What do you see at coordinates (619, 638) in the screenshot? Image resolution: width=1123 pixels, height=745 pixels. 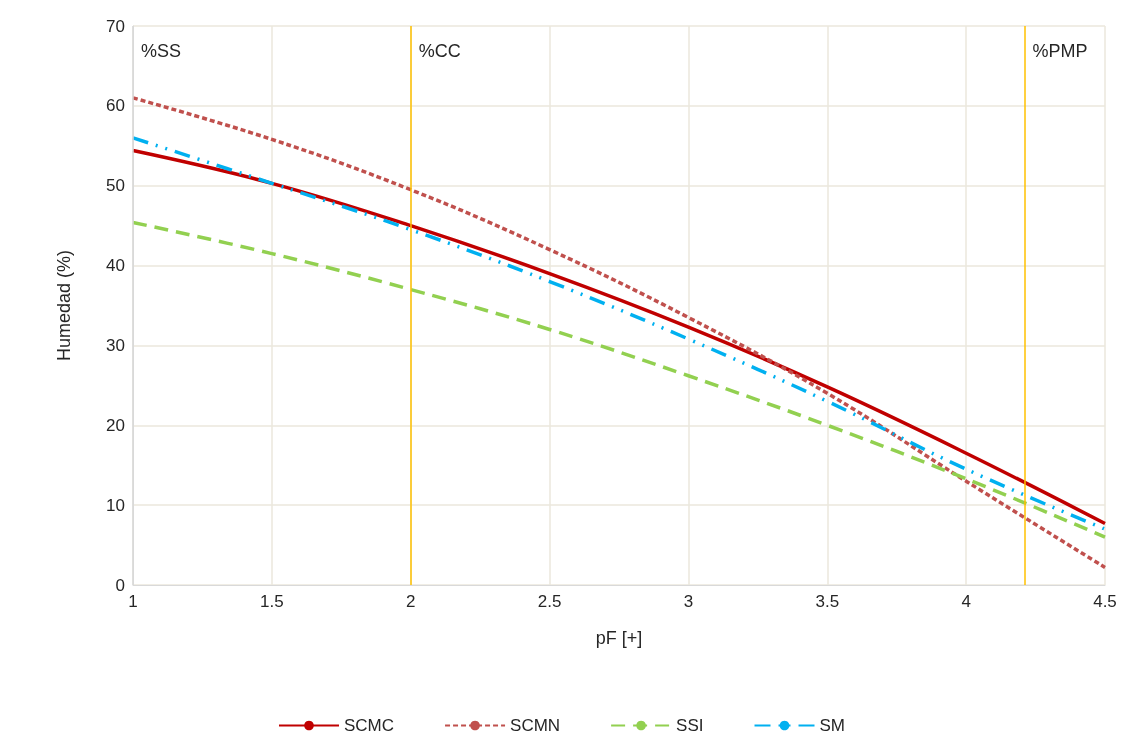 I see `x-axis-title: pF [+]` at bounding box center [619, 638].